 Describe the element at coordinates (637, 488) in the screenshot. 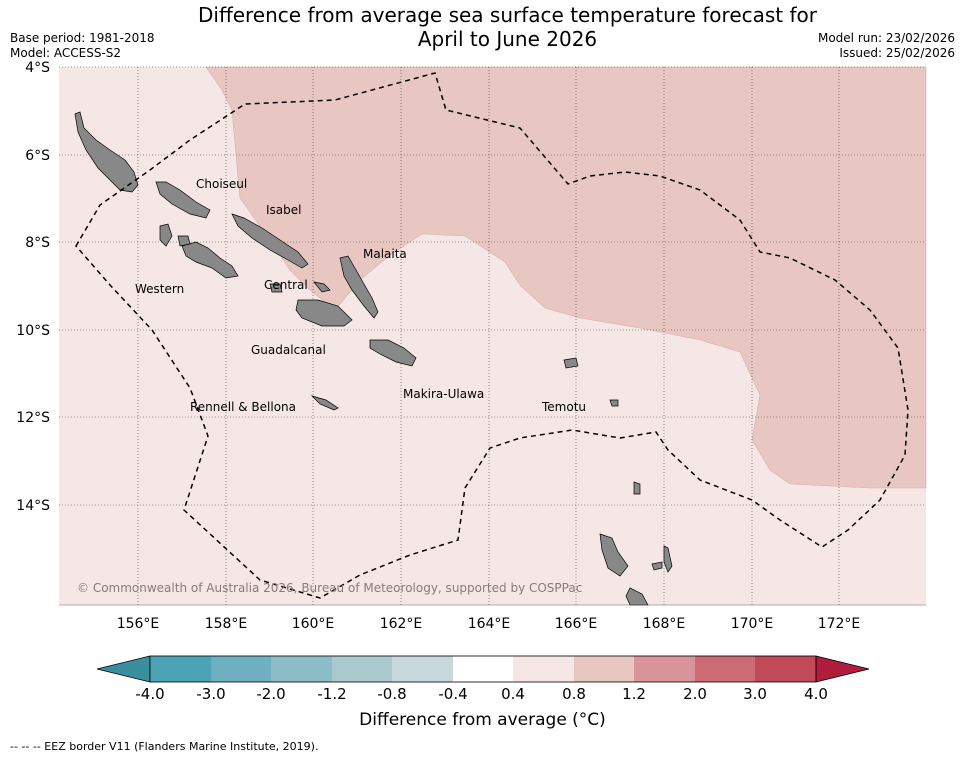

I see `torres-islands` at that location.